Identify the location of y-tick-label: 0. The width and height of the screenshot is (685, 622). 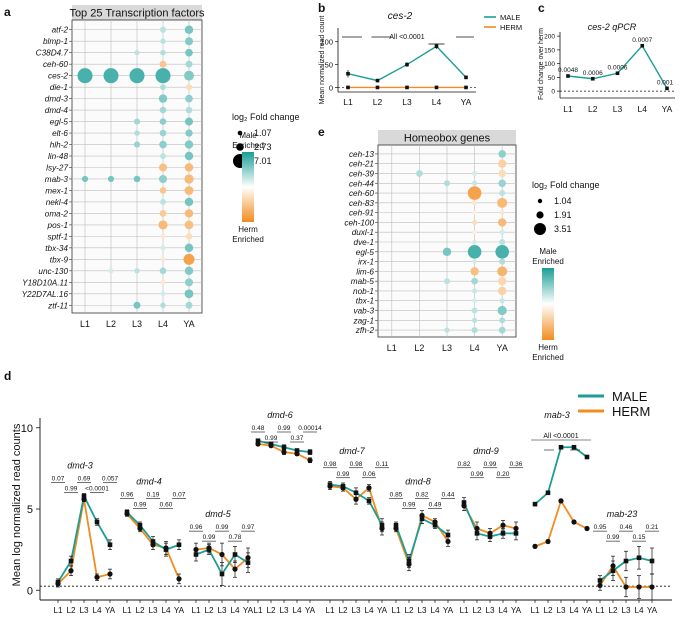
(553, 92).